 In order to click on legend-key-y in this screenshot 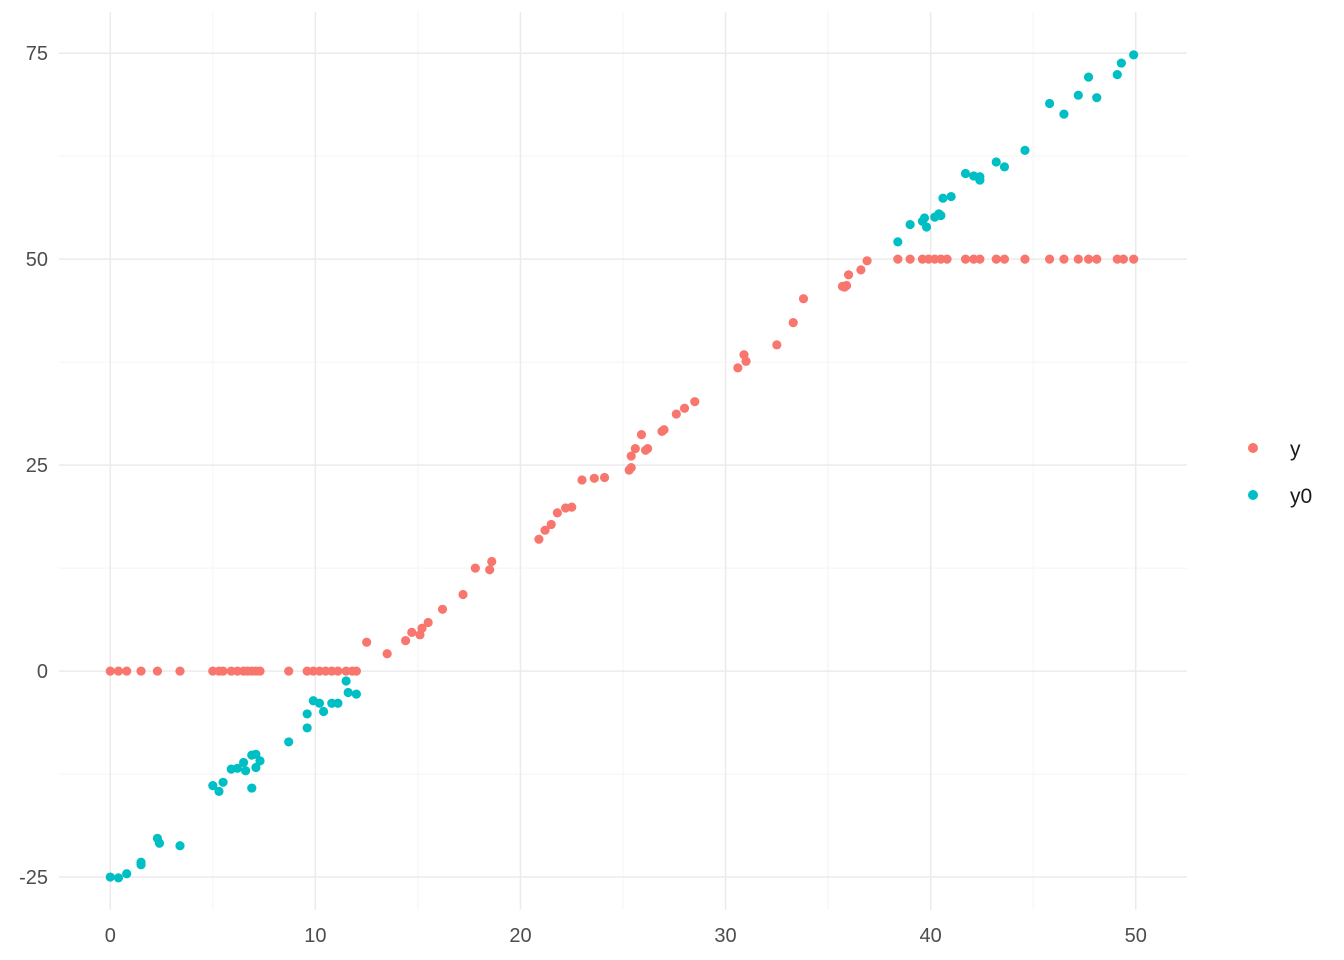, I will do `click(1253, 448)`.